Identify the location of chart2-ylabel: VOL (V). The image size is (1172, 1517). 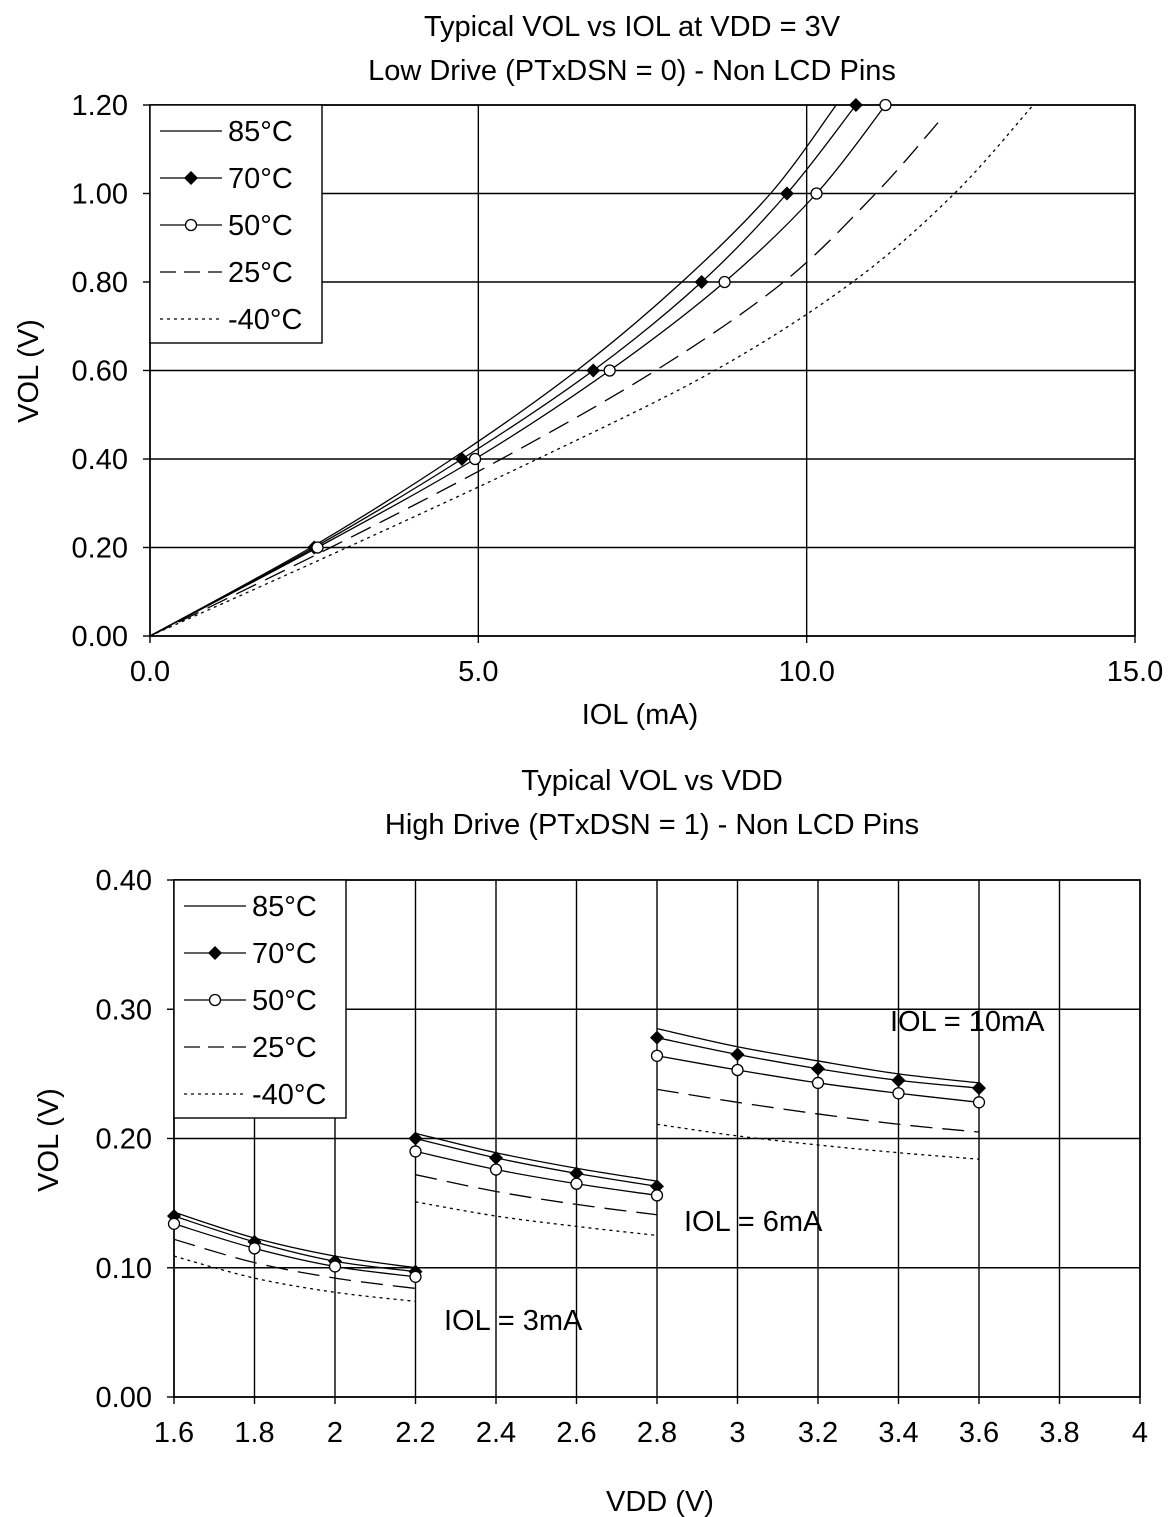
(49, 1140).